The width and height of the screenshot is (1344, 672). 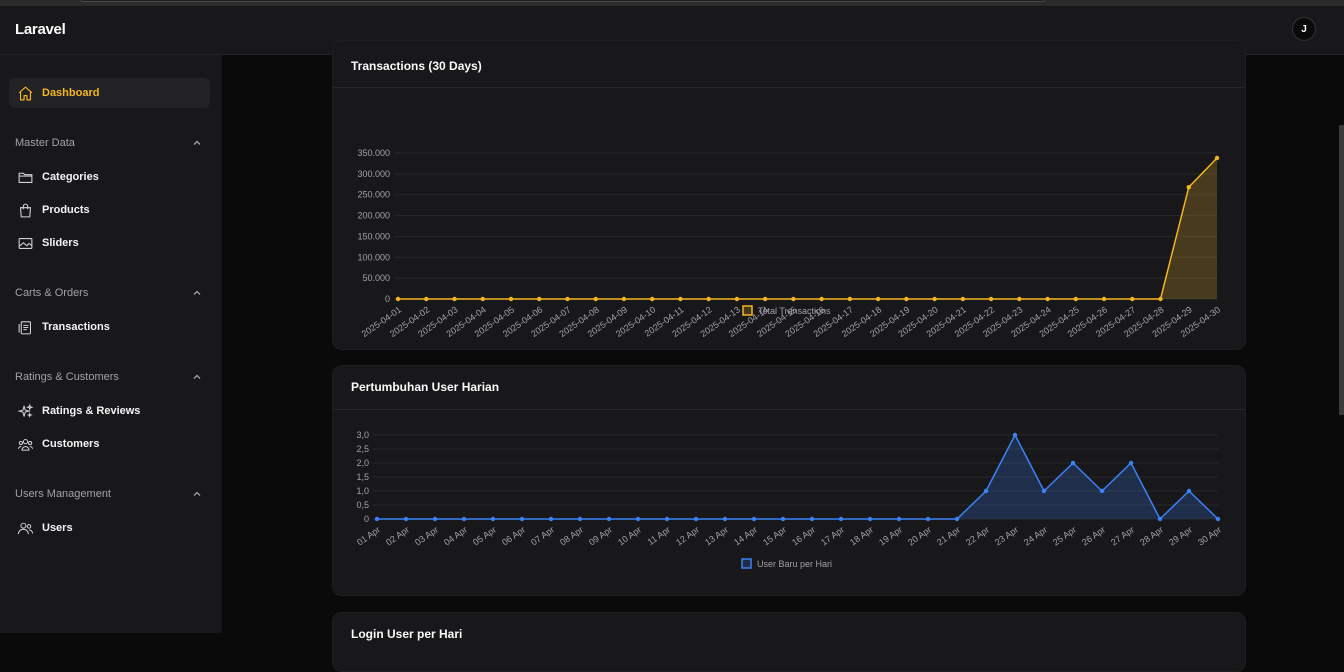 I want to click on x-tick-label: 19 Apr, so click(x=890, y=535).